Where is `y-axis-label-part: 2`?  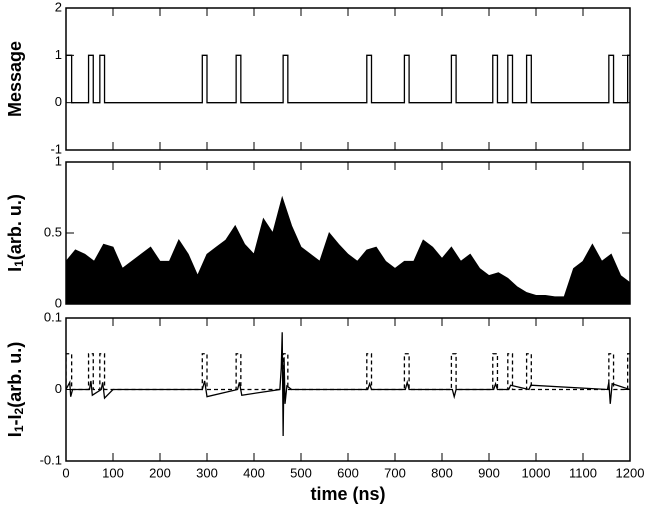 y-axis-label-part: 2 is located at coordinates (19, 410).